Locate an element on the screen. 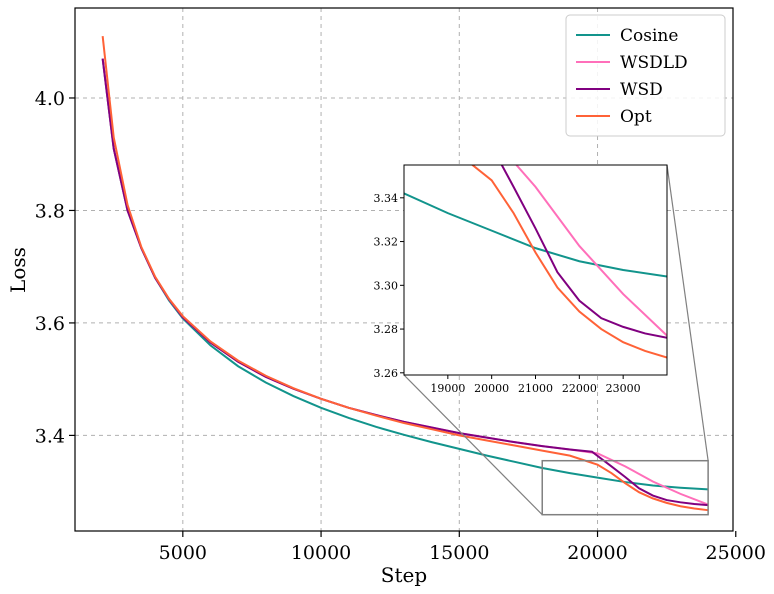 This screenshot has height=594, width=774. inset-y-tick-label: 3.30 is located at coordinates (386, 285).